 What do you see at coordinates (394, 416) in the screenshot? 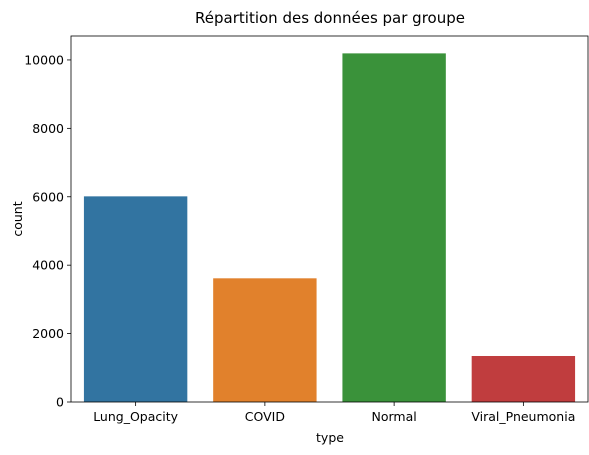
I see `x-tick-label: Normal` at bounding box center [394, 416].